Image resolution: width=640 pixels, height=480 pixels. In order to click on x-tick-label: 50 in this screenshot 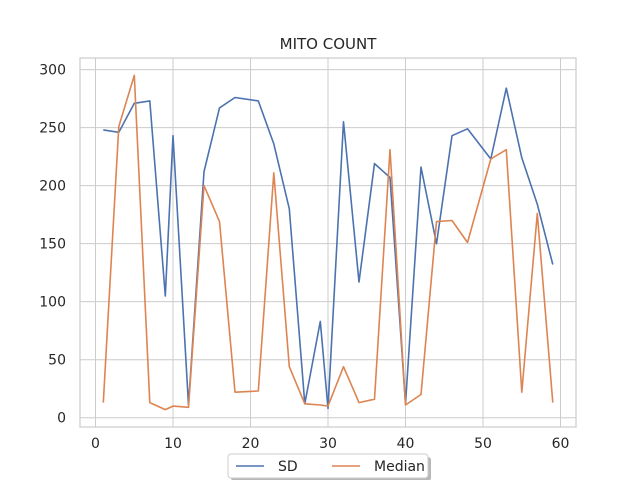, I will do `click(483, 444)`.